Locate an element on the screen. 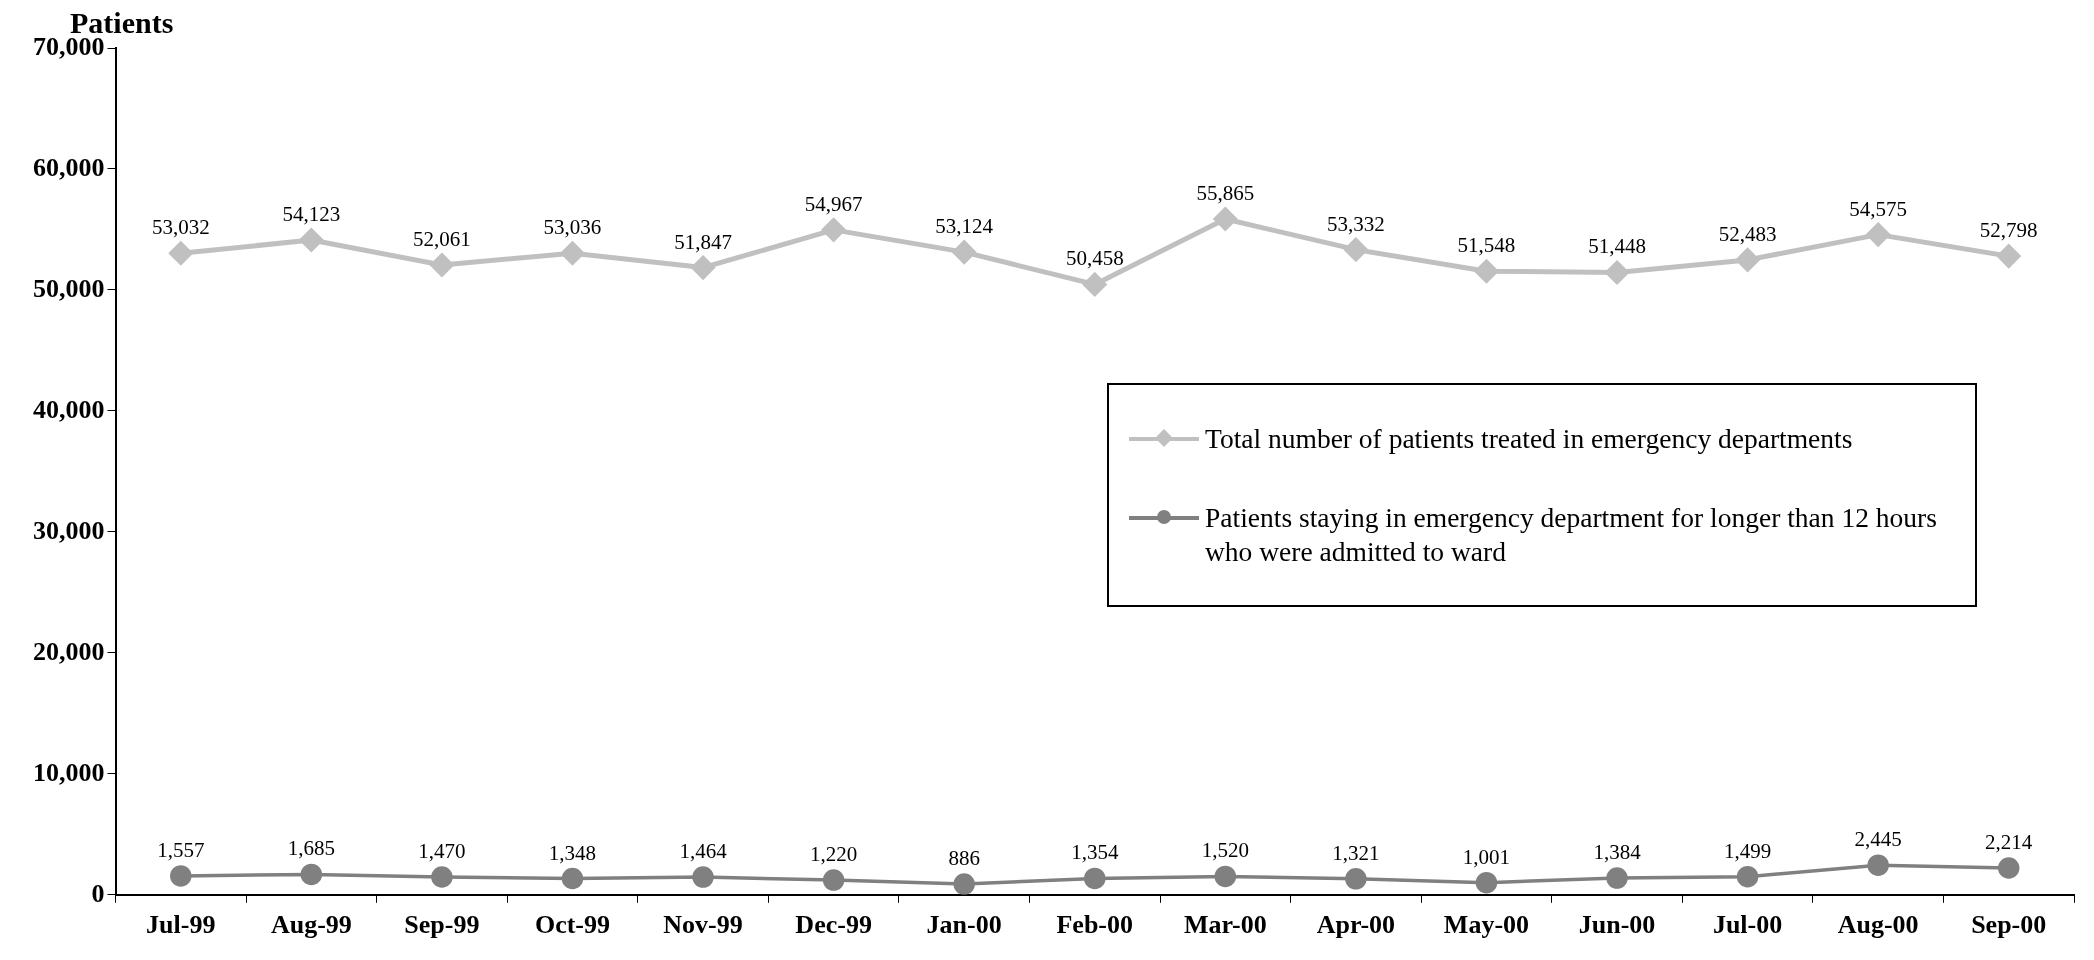 The height and width of the screenshot is (960, 2094). x-tick-label: Feb-00 is located at coordinates (1095, 925).